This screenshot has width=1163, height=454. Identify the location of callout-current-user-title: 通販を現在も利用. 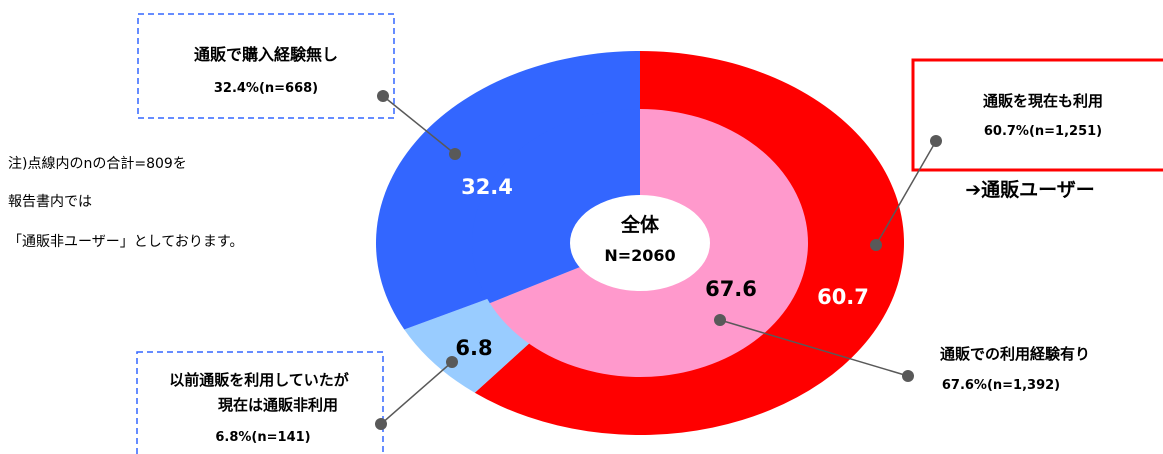
(1043, 101).